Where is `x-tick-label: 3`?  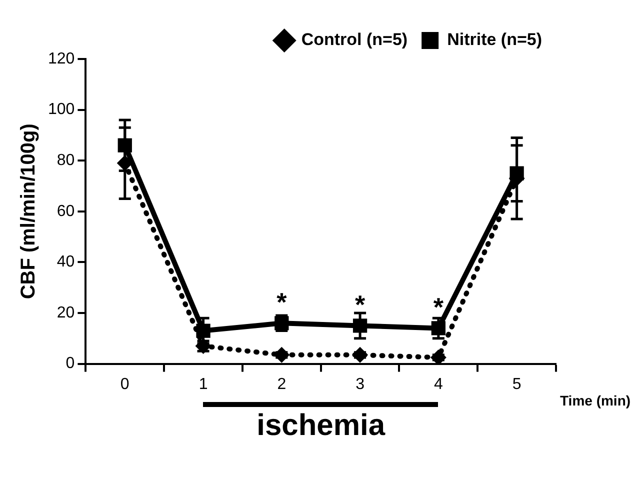
x-tick-label: 3 is located at coordinates (360, 384).